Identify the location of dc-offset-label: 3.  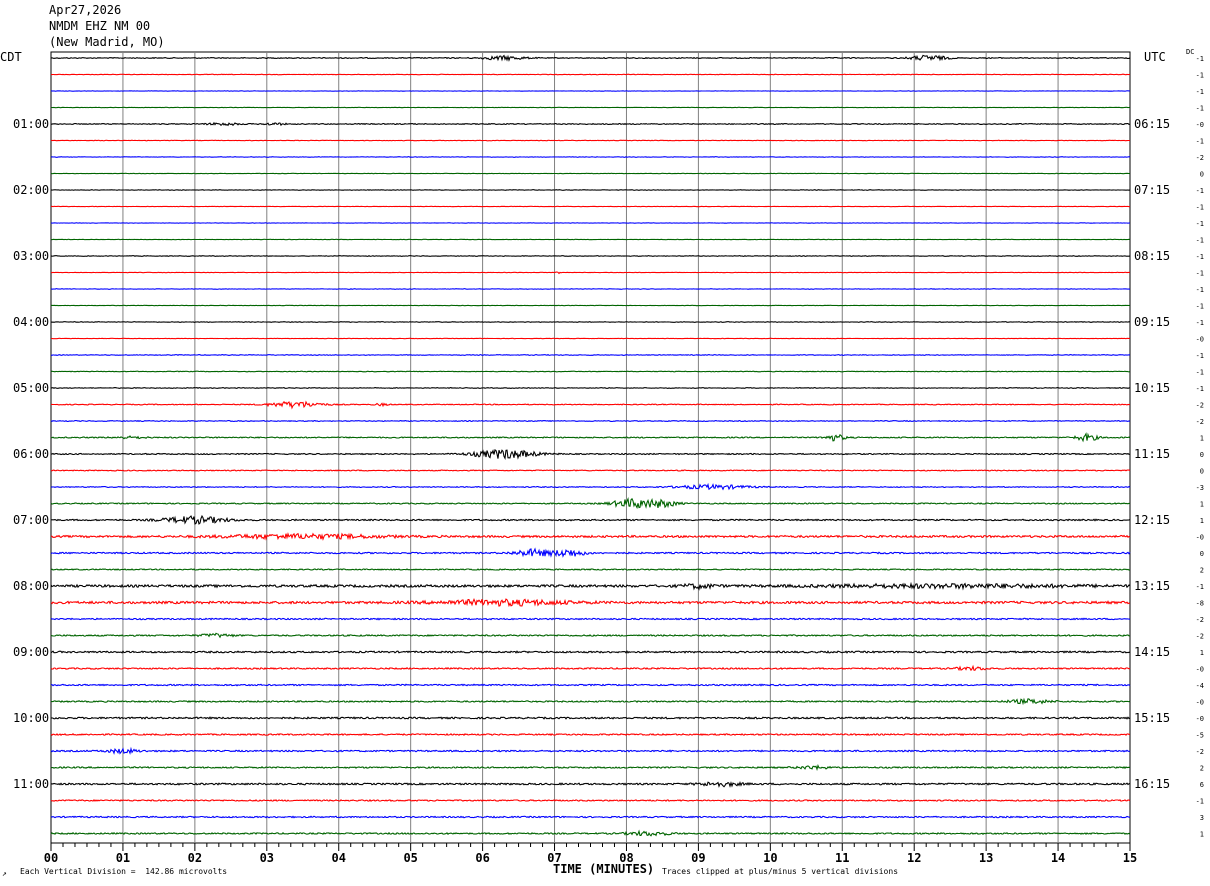
(1202, 818).